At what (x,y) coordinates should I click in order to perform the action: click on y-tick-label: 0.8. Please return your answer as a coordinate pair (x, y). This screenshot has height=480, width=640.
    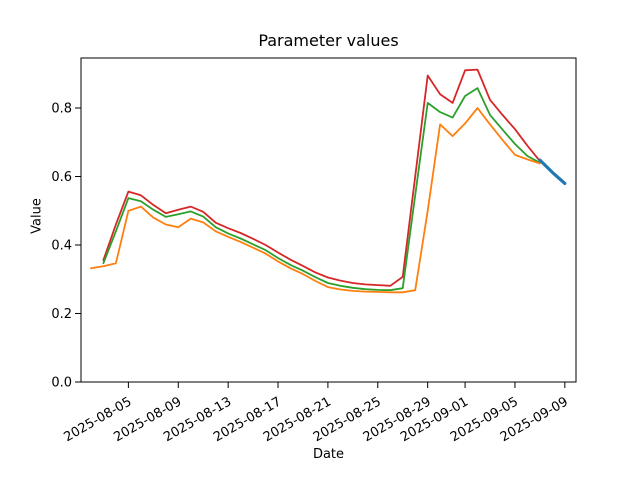
    Looking at the image, I should click on (61, 109).